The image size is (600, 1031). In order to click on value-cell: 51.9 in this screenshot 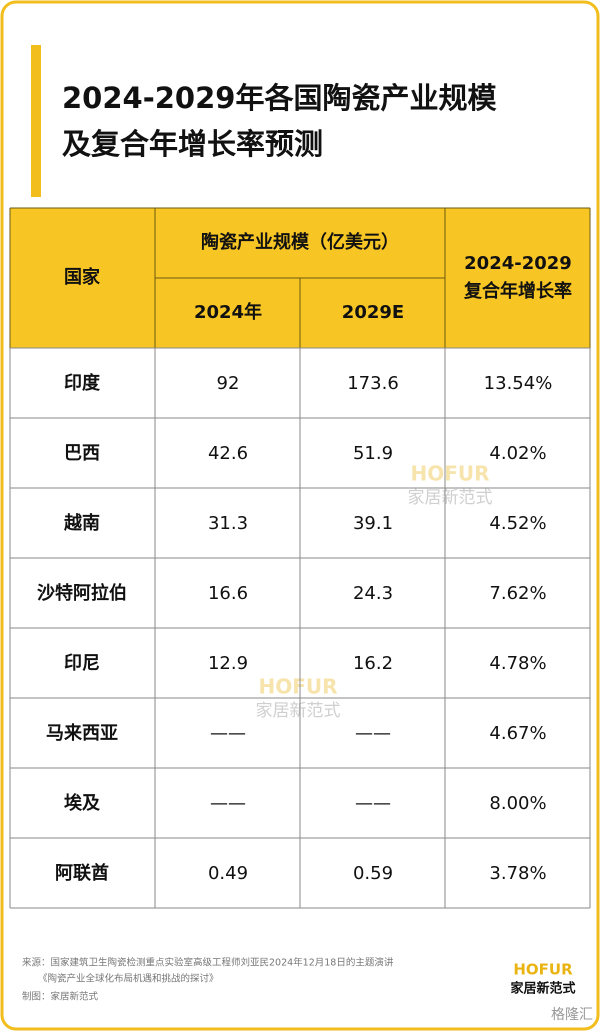, I will do `click(373, 453)`.